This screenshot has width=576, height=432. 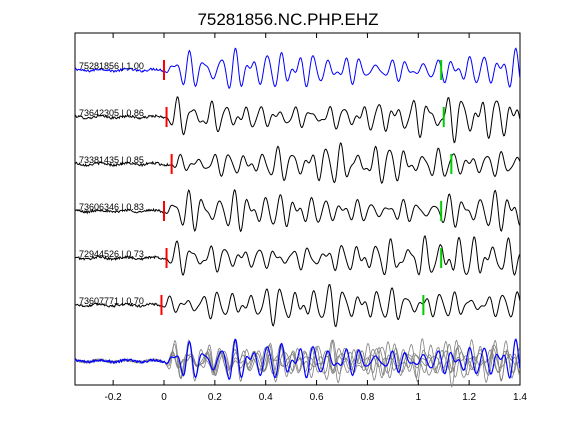 I want to click on trace-label: 73606346 | 0.83, so click(x=111, y=207).